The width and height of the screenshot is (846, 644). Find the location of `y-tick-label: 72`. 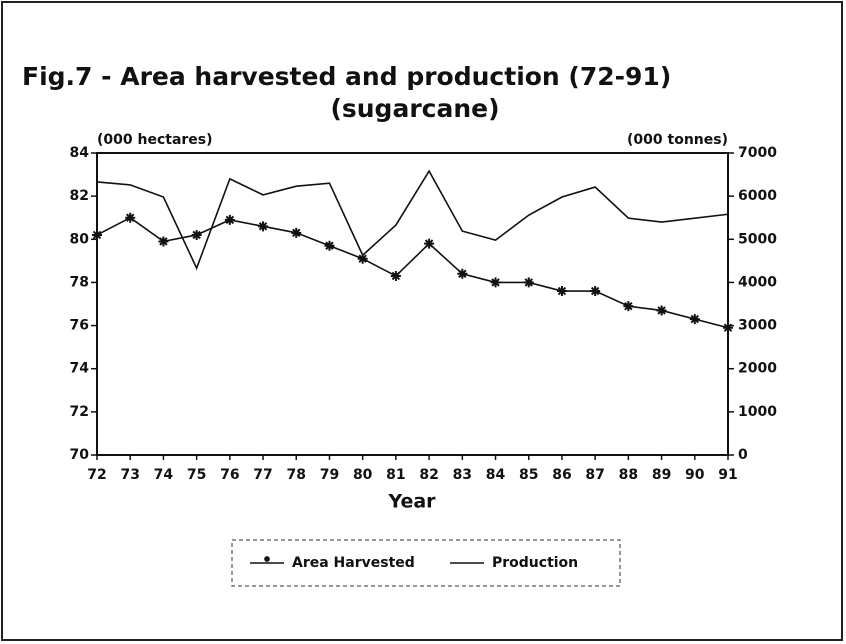

y-tick-label: 72 is located at coordinates (79, 412).